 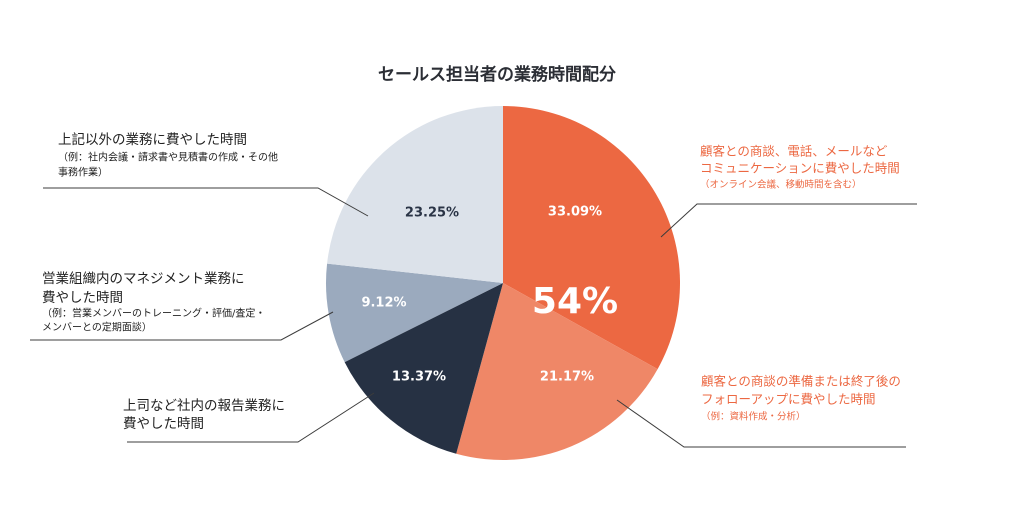 I want to click on data-label-customer-communication: 33.09%, so click(x=575, y=212).